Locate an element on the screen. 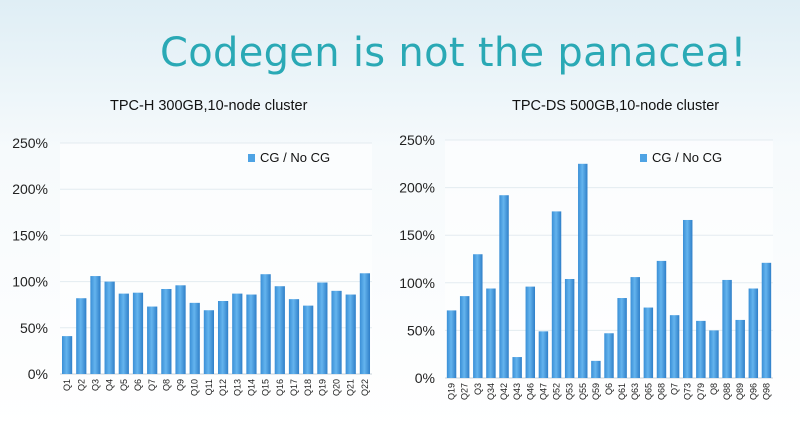  bar-q5 is located at coordinates (123, 333).